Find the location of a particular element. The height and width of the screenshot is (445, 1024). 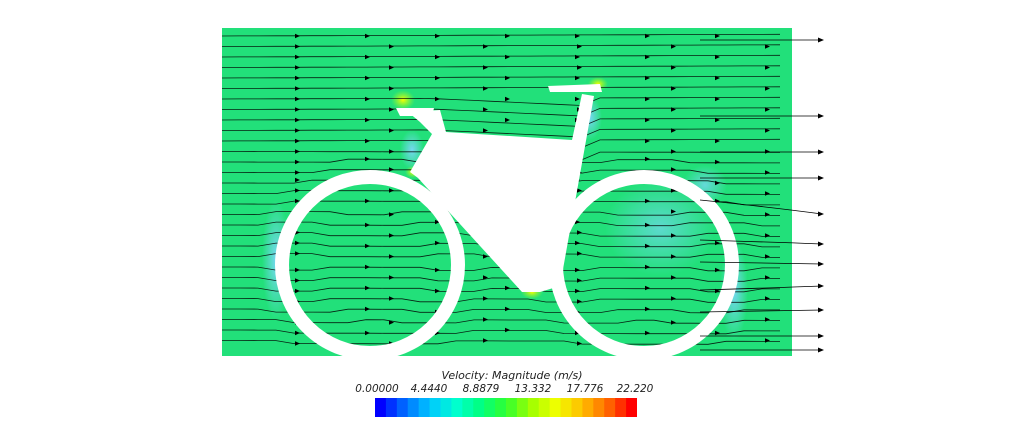

legend-tick-4: 17.776 is located at coordinates (585, 389).